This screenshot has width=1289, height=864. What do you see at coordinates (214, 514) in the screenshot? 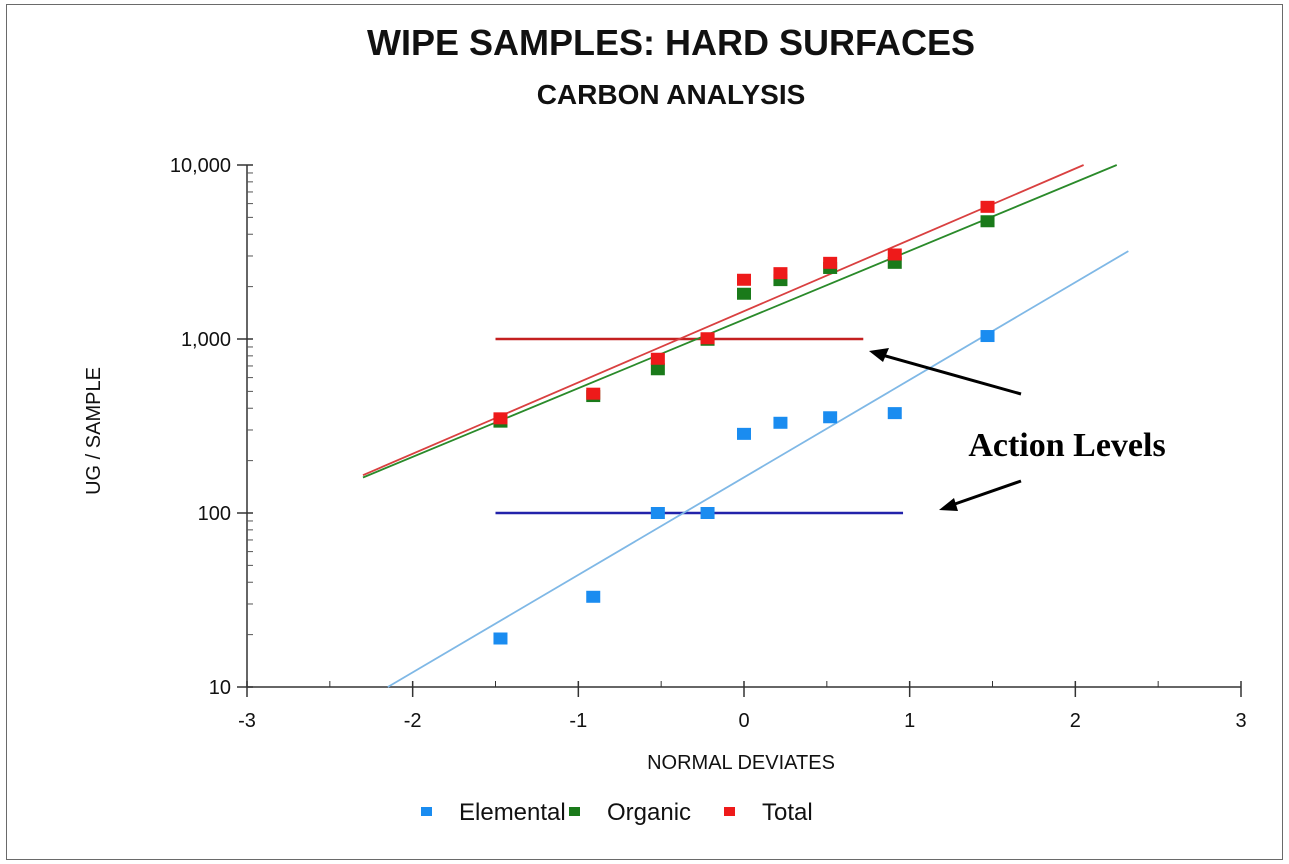
I see `y-tick-label: 100` at bounding box center [214, 514].